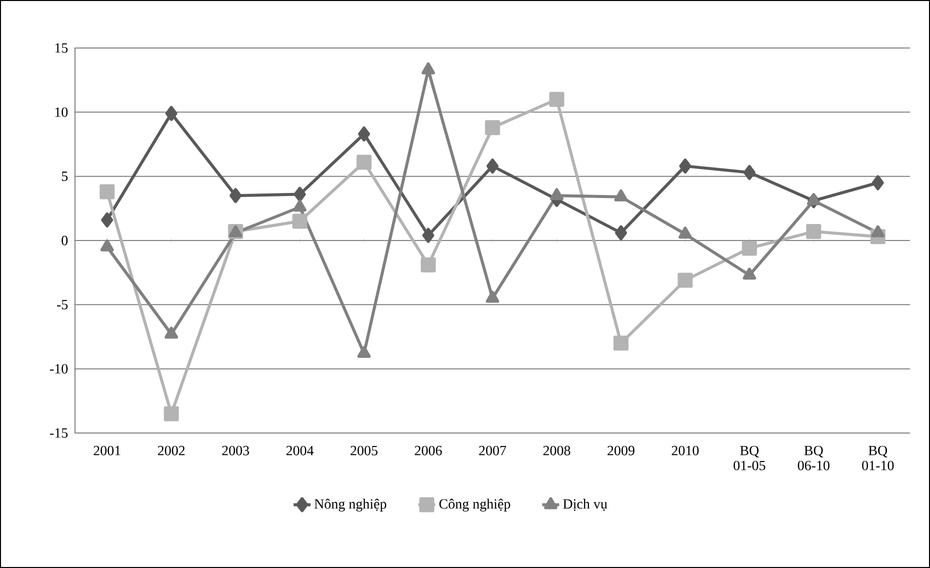 The image size is (930, 568). I want to click on x-tick-label: 2002, so click(171, 451).